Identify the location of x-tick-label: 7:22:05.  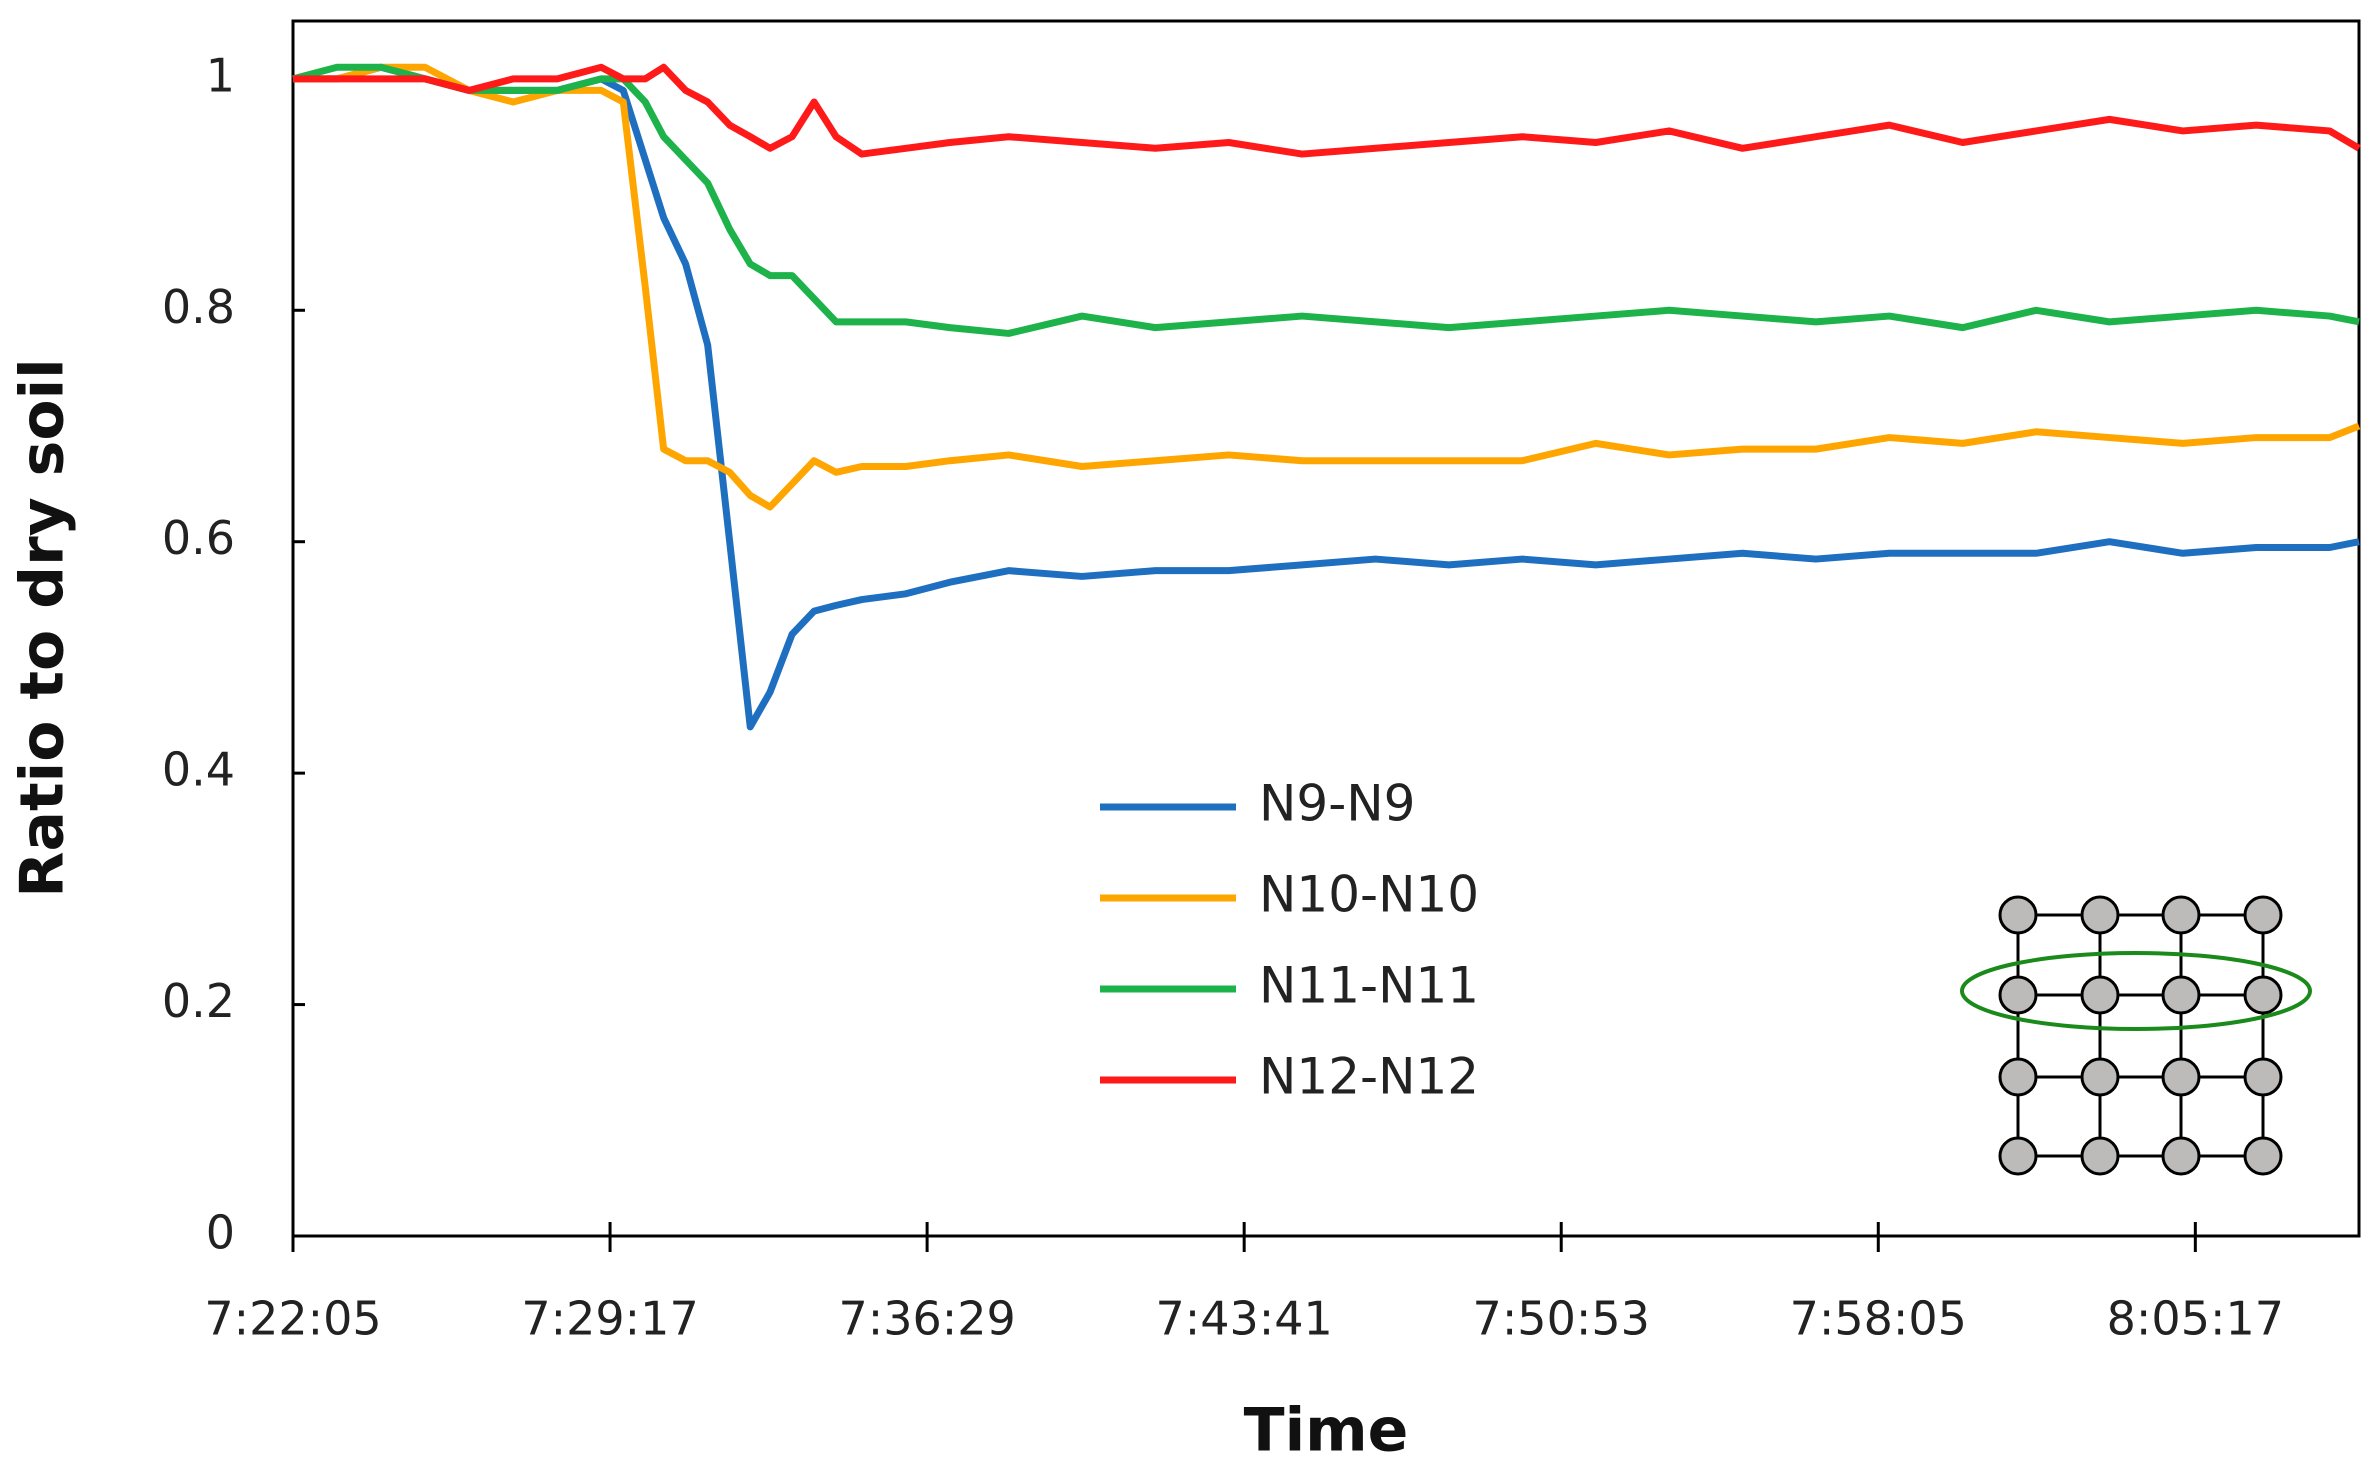
(292, 1319).